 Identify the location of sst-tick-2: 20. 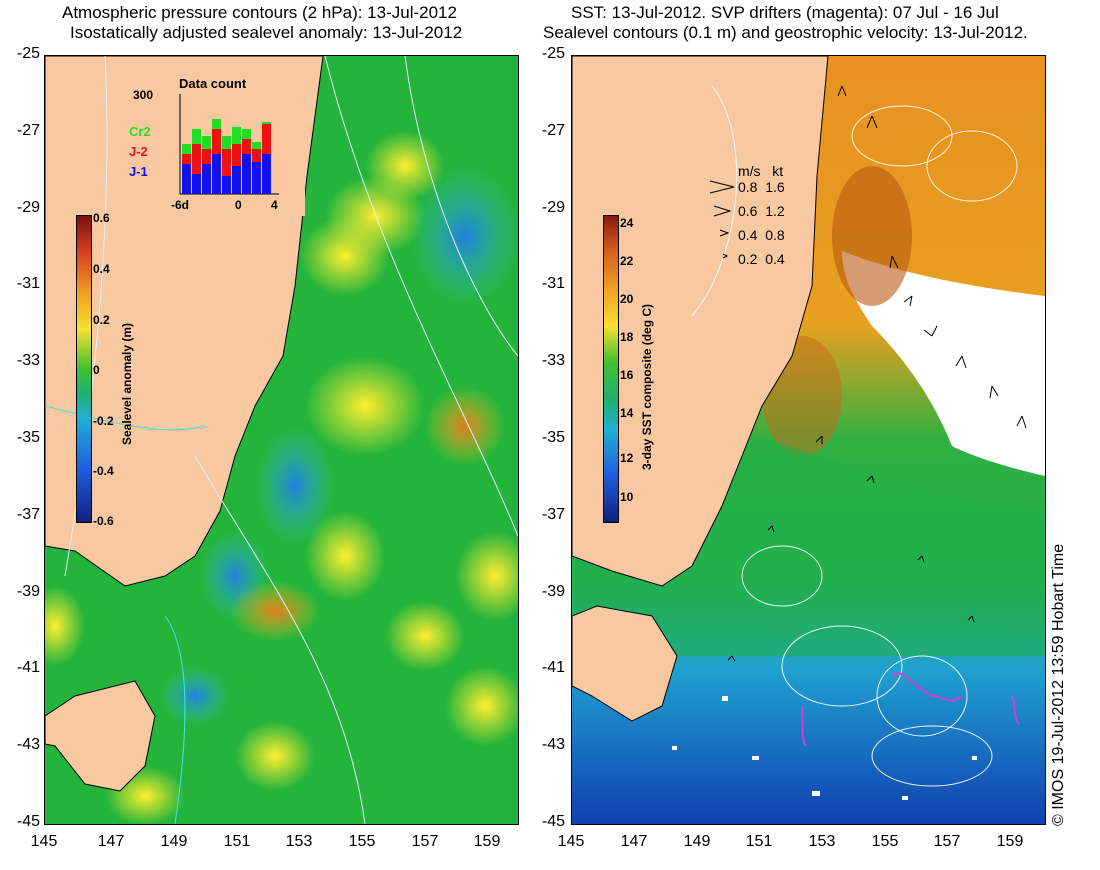
(627, 299).